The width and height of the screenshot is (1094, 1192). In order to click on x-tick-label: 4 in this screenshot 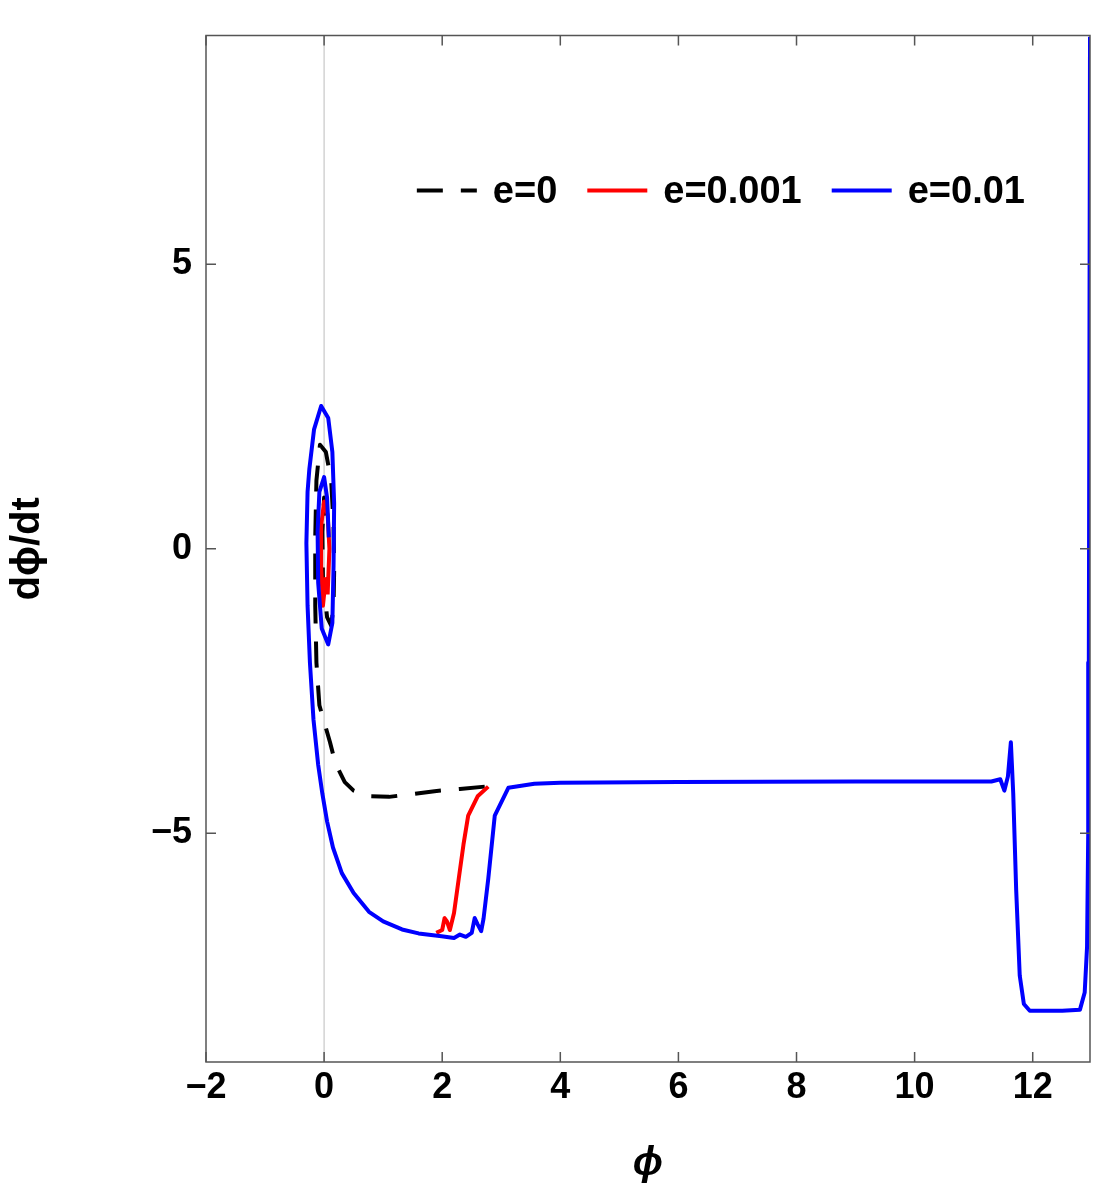, I will do `click(560, 1085)`.